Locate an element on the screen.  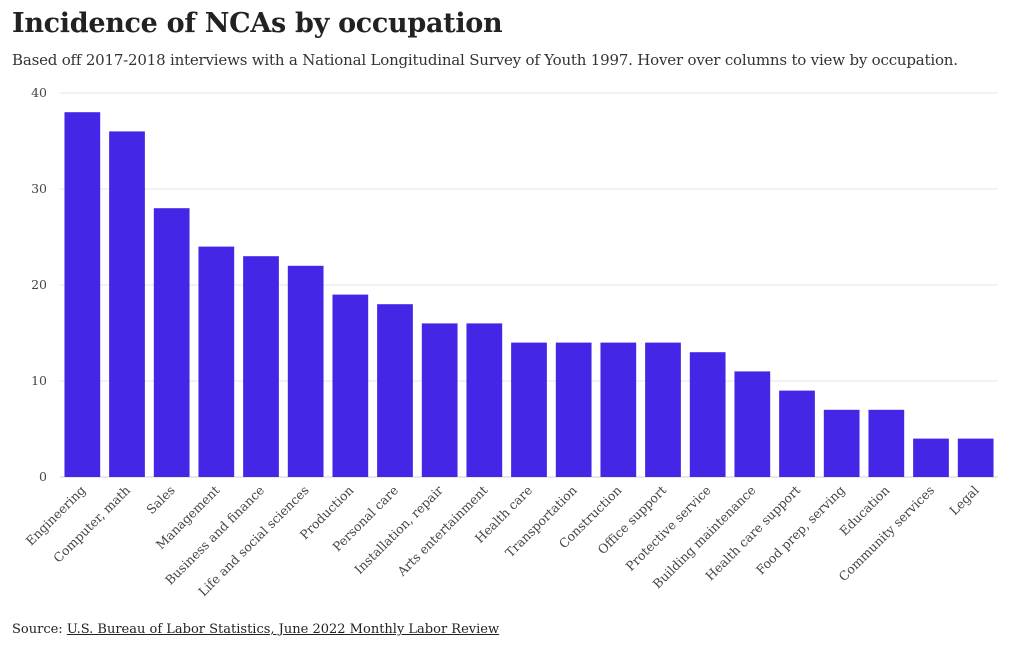
x-category-label: Protective service is located at coordinates (668, 528).